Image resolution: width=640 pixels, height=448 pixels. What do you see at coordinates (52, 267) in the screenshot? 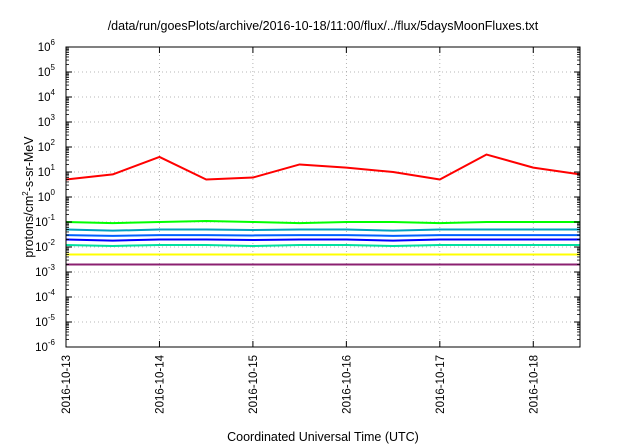
I see `y-tick-label-exp: -3` at bounding box center [52, 267].